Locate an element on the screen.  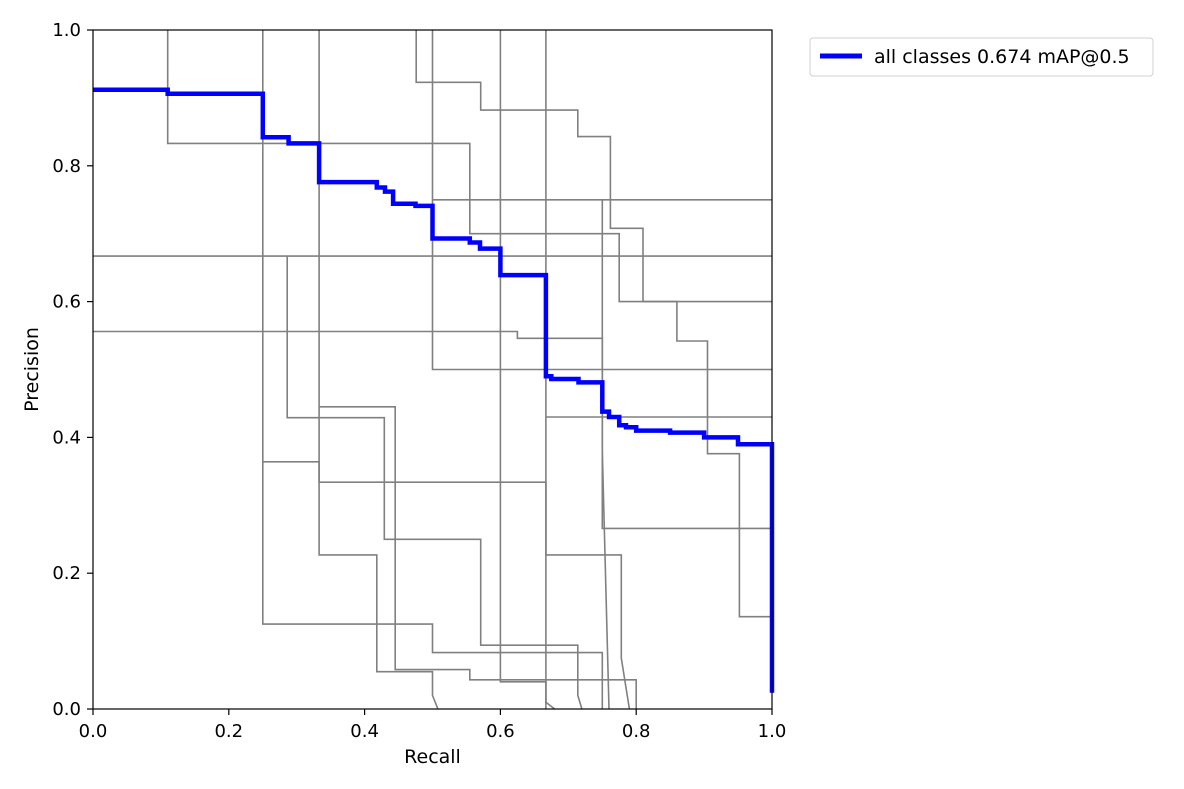
x-tick-label: 0.0 is located at coordinates (93, 731).